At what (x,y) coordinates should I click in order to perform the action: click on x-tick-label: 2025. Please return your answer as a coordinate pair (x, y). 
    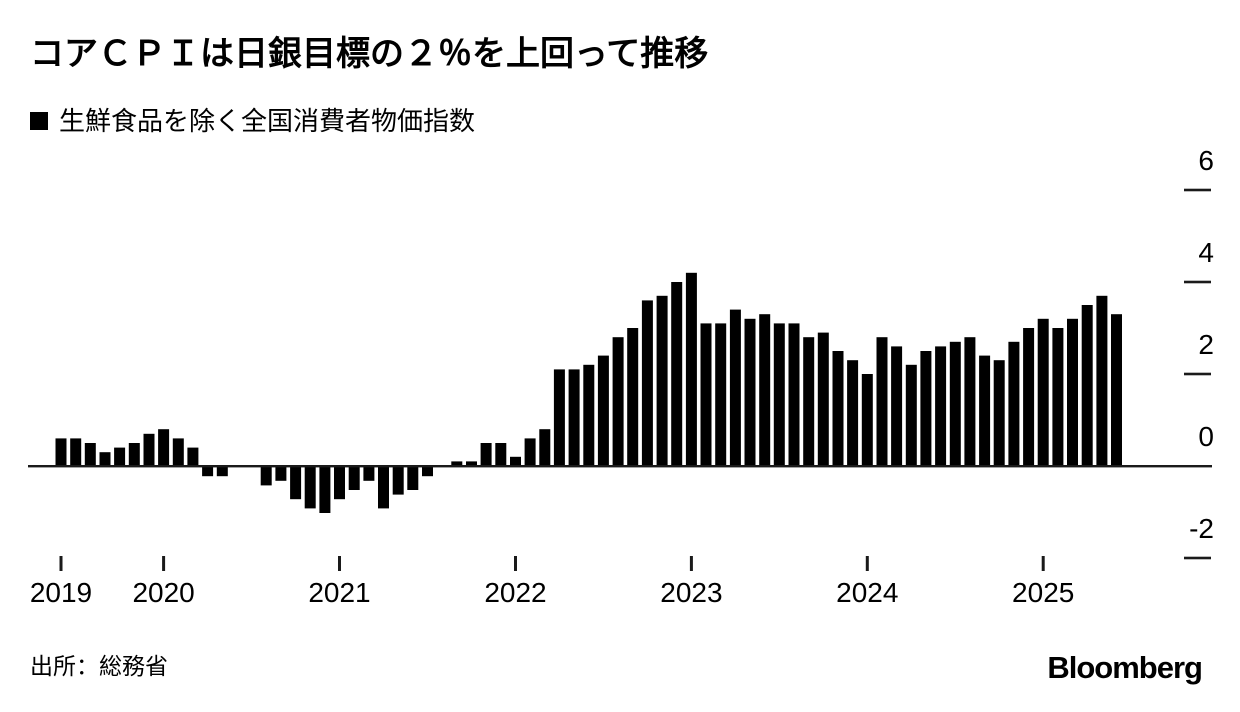
    Looking at the image, I should click on (1043, 592).